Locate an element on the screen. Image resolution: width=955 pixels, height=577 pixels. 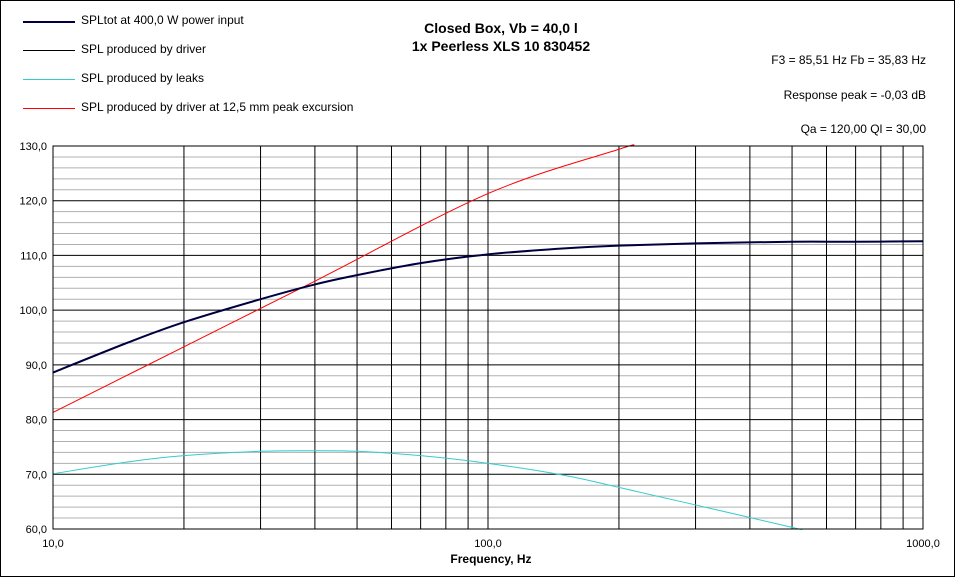
legend-swatch-leaks is located at coordinates (49, 79).